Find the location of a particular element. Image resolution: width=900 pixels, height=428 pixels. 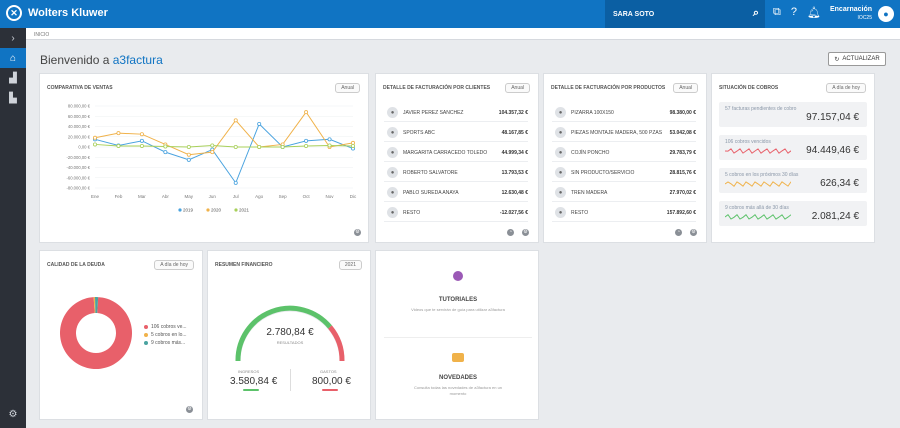

collection-label: 5 cobros en los próximos 30 días is located at coordinates (762, 175).